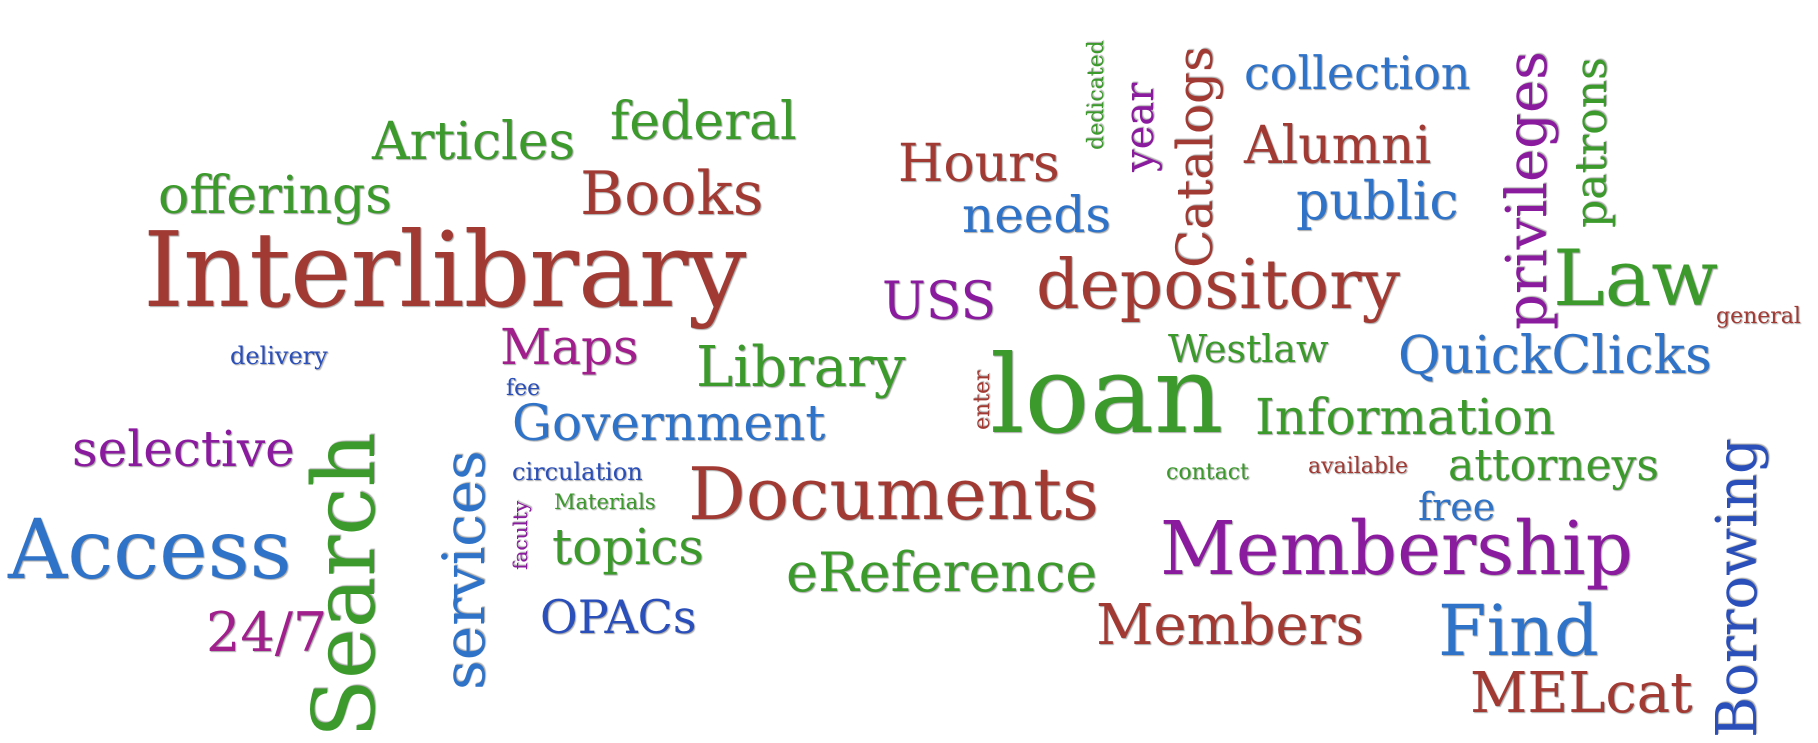  What do you see at coordinates (444, 270) in the screenshot?
I see `word-interlibrary: Interlibrary` at bounding box center [444, 270].